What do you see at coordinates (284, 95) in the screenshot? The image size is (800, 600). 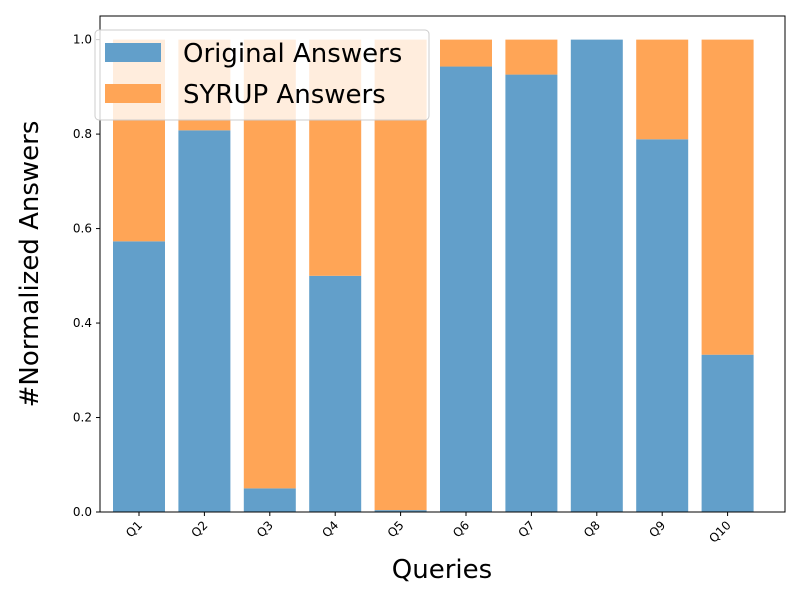 I see `legend-label-syrup: SYRUP Answers` at bounding box center [284, 95].